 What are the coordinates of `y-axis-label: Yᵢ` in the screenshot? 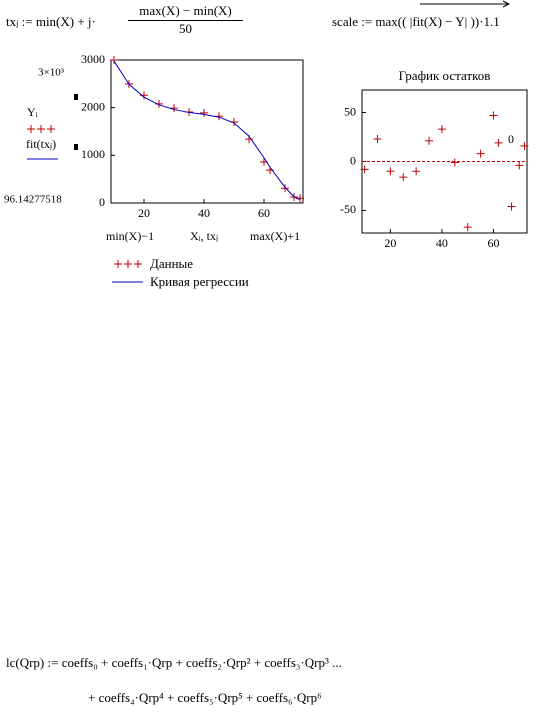 It's located at (32, 112).